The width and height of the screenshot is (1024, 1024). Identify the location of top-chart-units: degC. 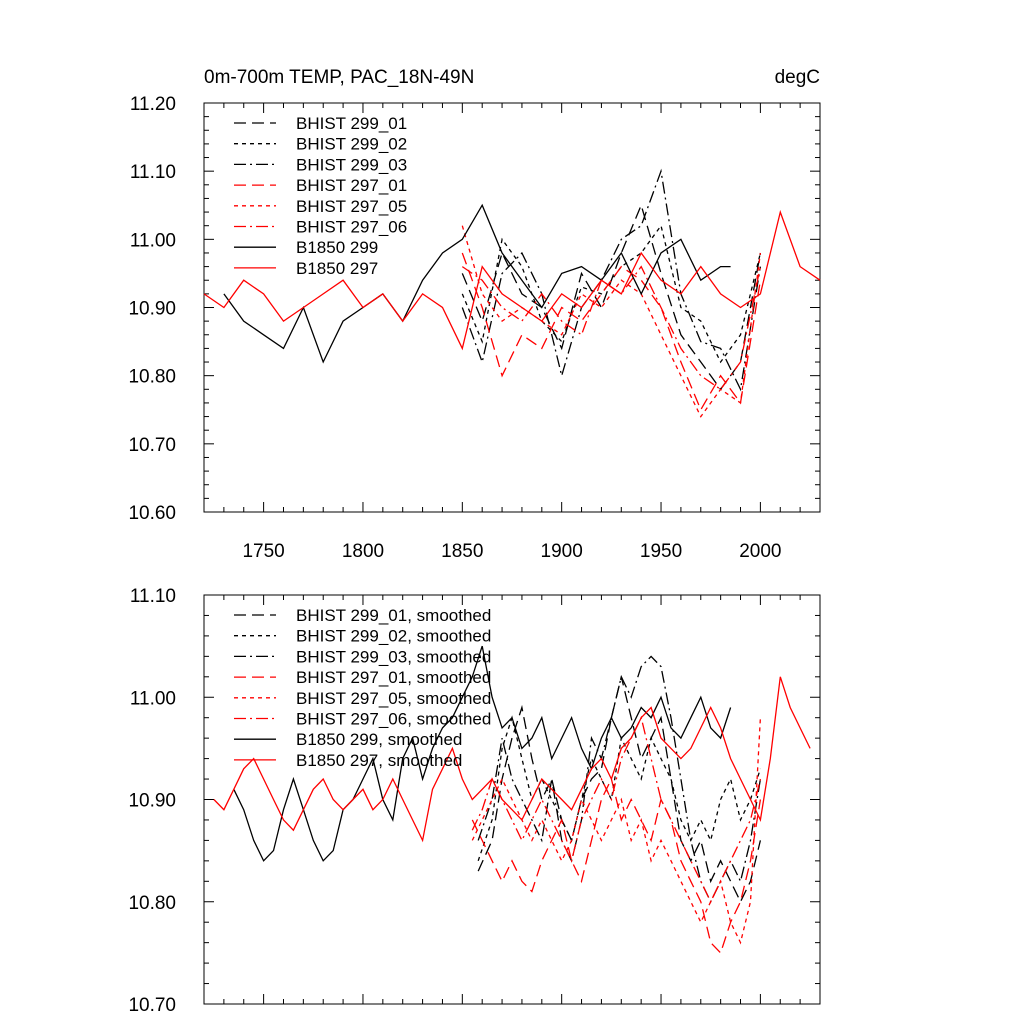
(797, 77).